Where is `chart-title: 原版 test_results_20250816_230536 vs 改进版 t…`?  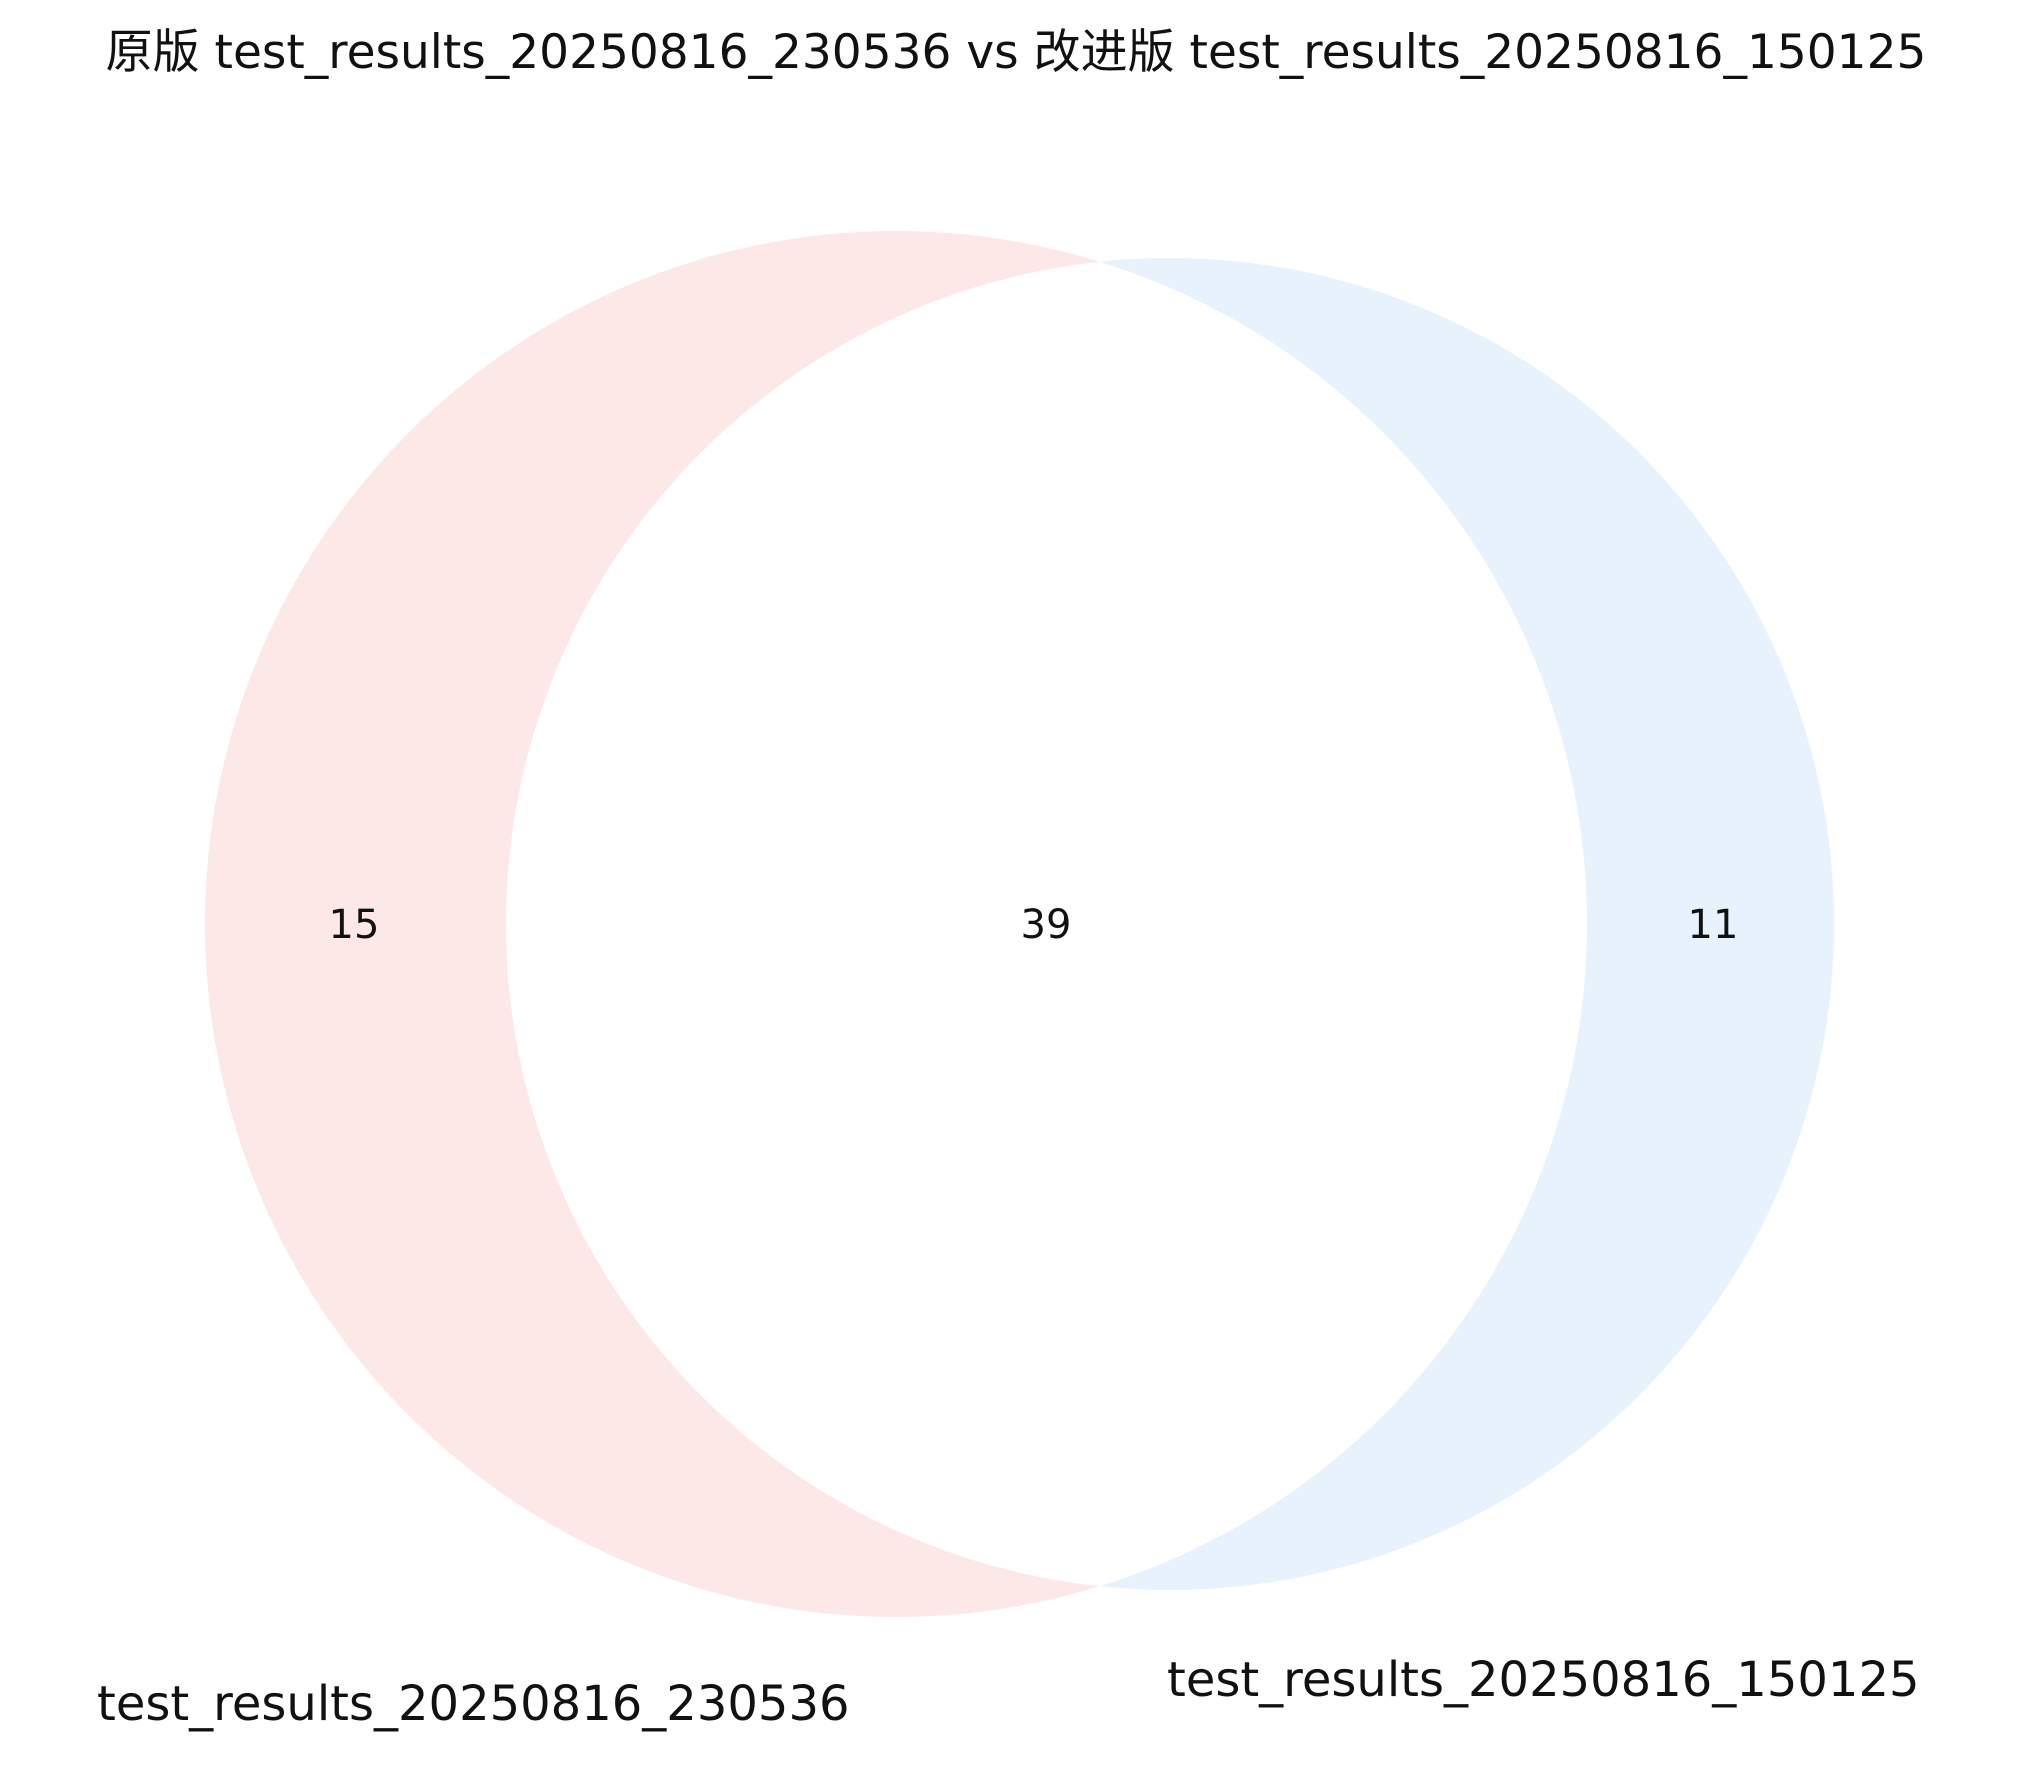
chart-title: 原版 test_results_20250816_230536 vs 改进版 t… is located at coordinates (1016, 52).